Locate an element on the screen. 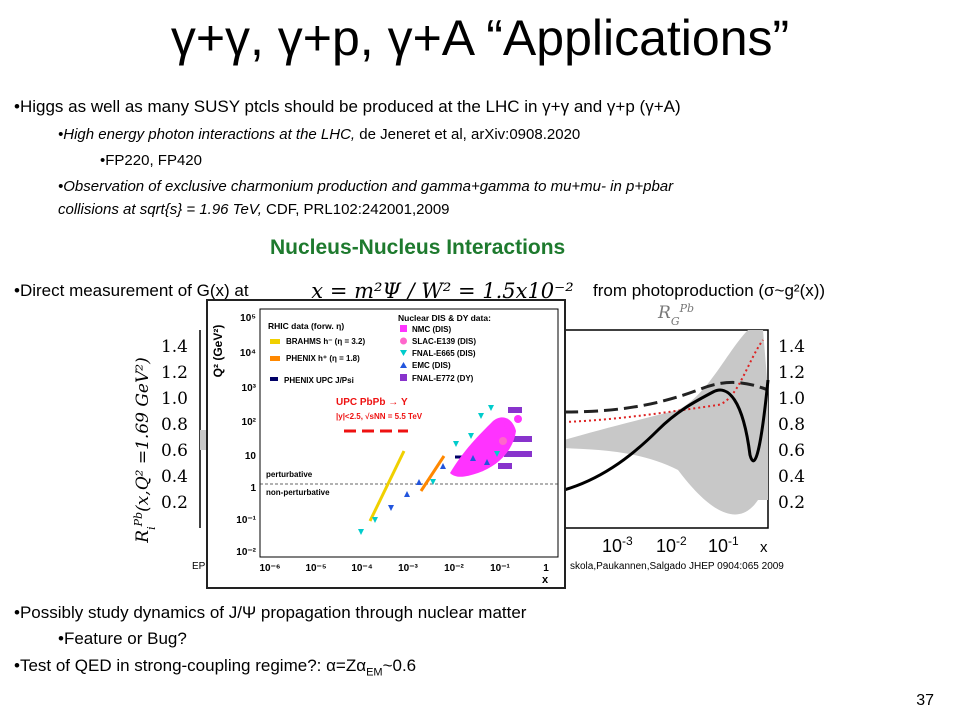 This screenshot has height=720, width=960. svg-text: SLAC-E139 (DIS) is located at coordinates (444, 341).